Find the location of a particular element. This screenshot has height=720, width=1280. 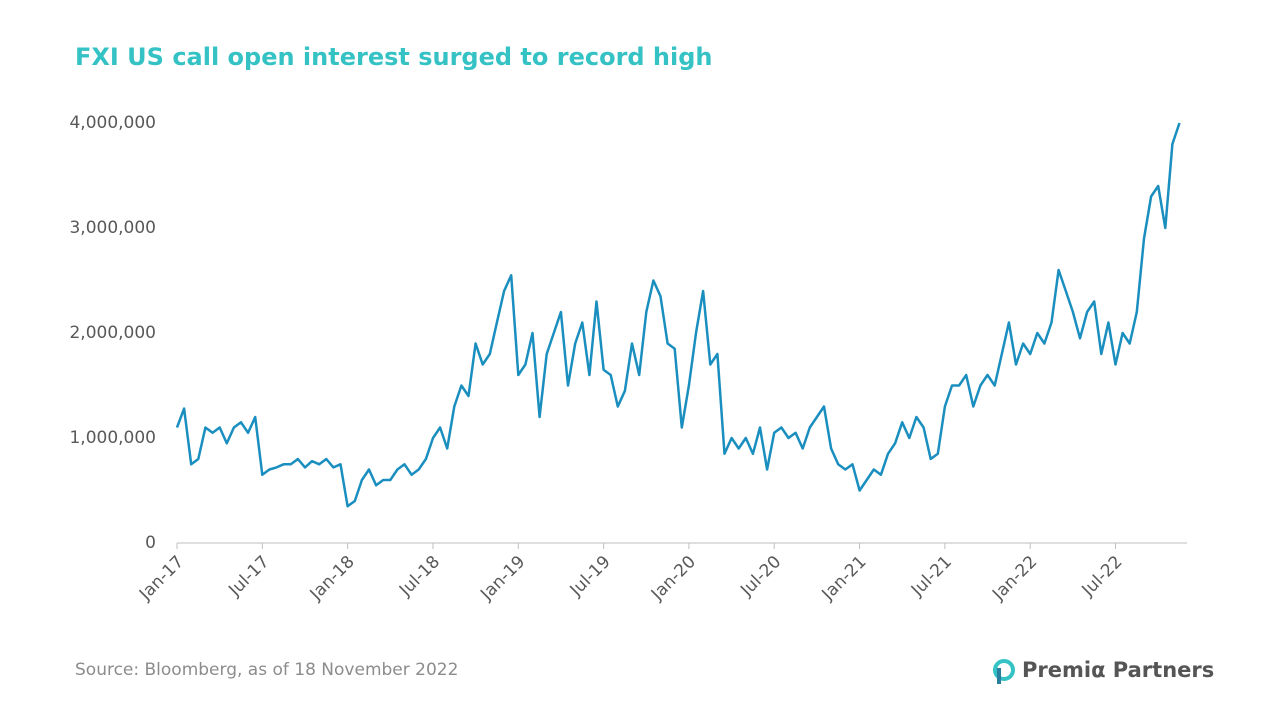

x-tick-label: Jul-22 is located at coordinates (1102, 576).